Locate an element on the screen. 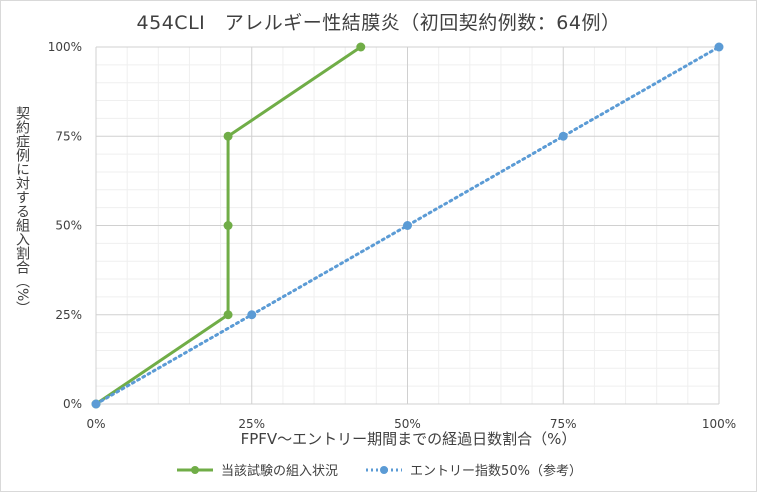 The image size is (757, 492). legend-item-series-1: 当該試験の組入状況 is located at coordinates (256, 469).